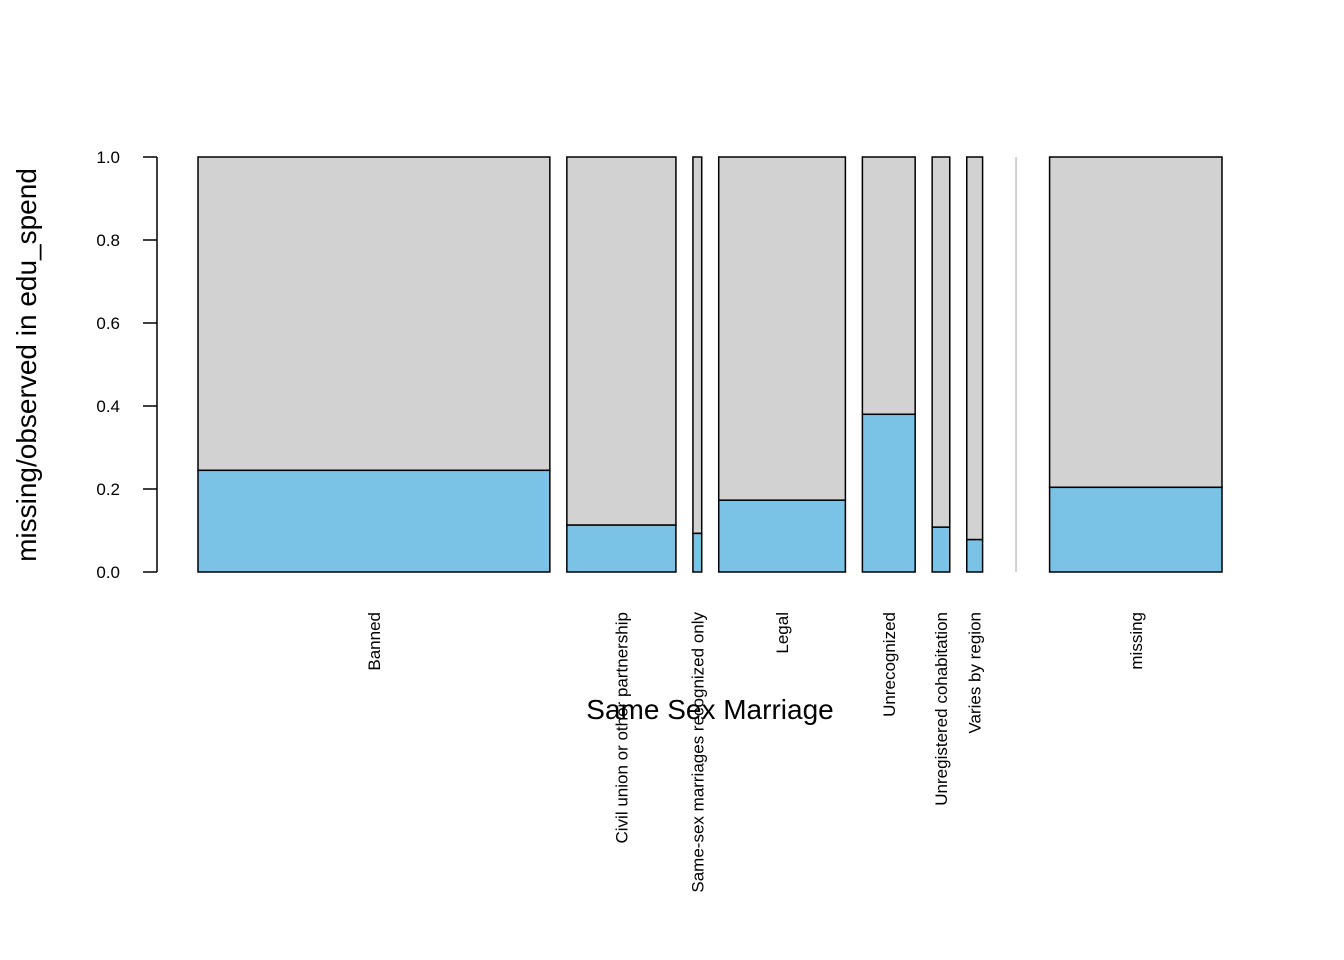  What do you see at coordinates (782, 633) in the screenshot?
I see `category-label: Legal` at bounding box center [782, 633].